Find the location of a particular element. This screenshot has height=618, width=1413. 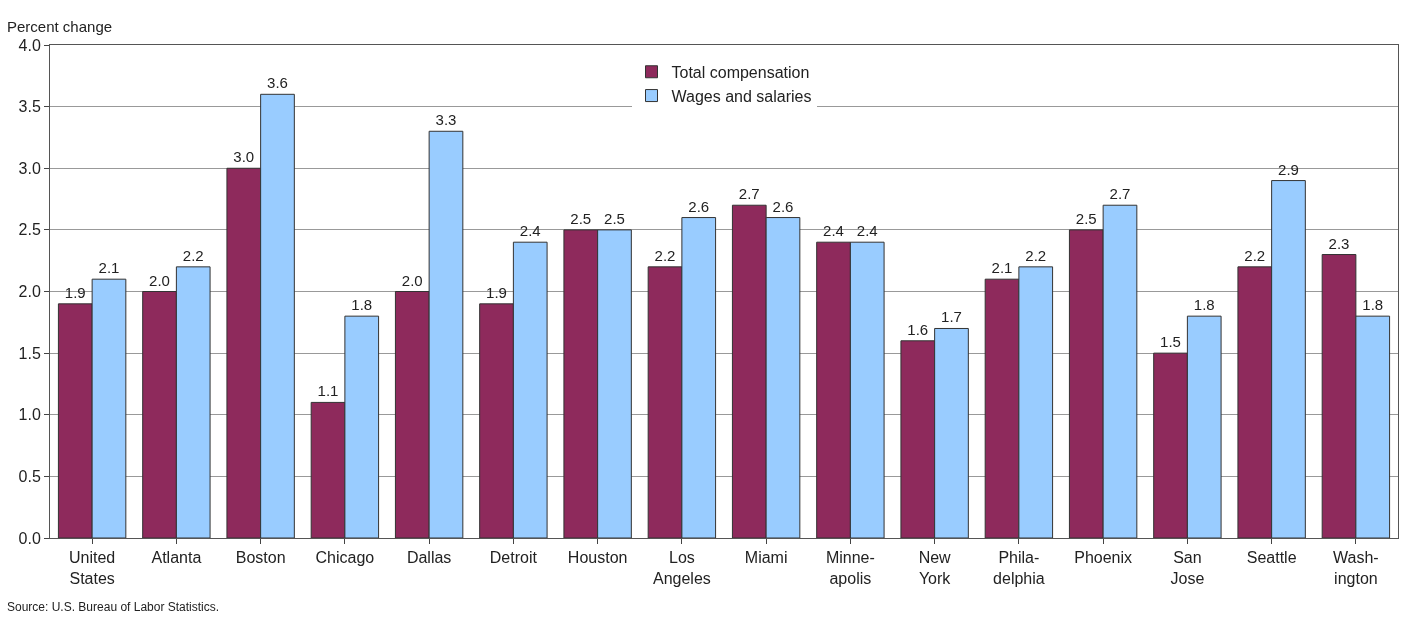

y-tick-label: 0.5 is located at coordinates (29, 476).